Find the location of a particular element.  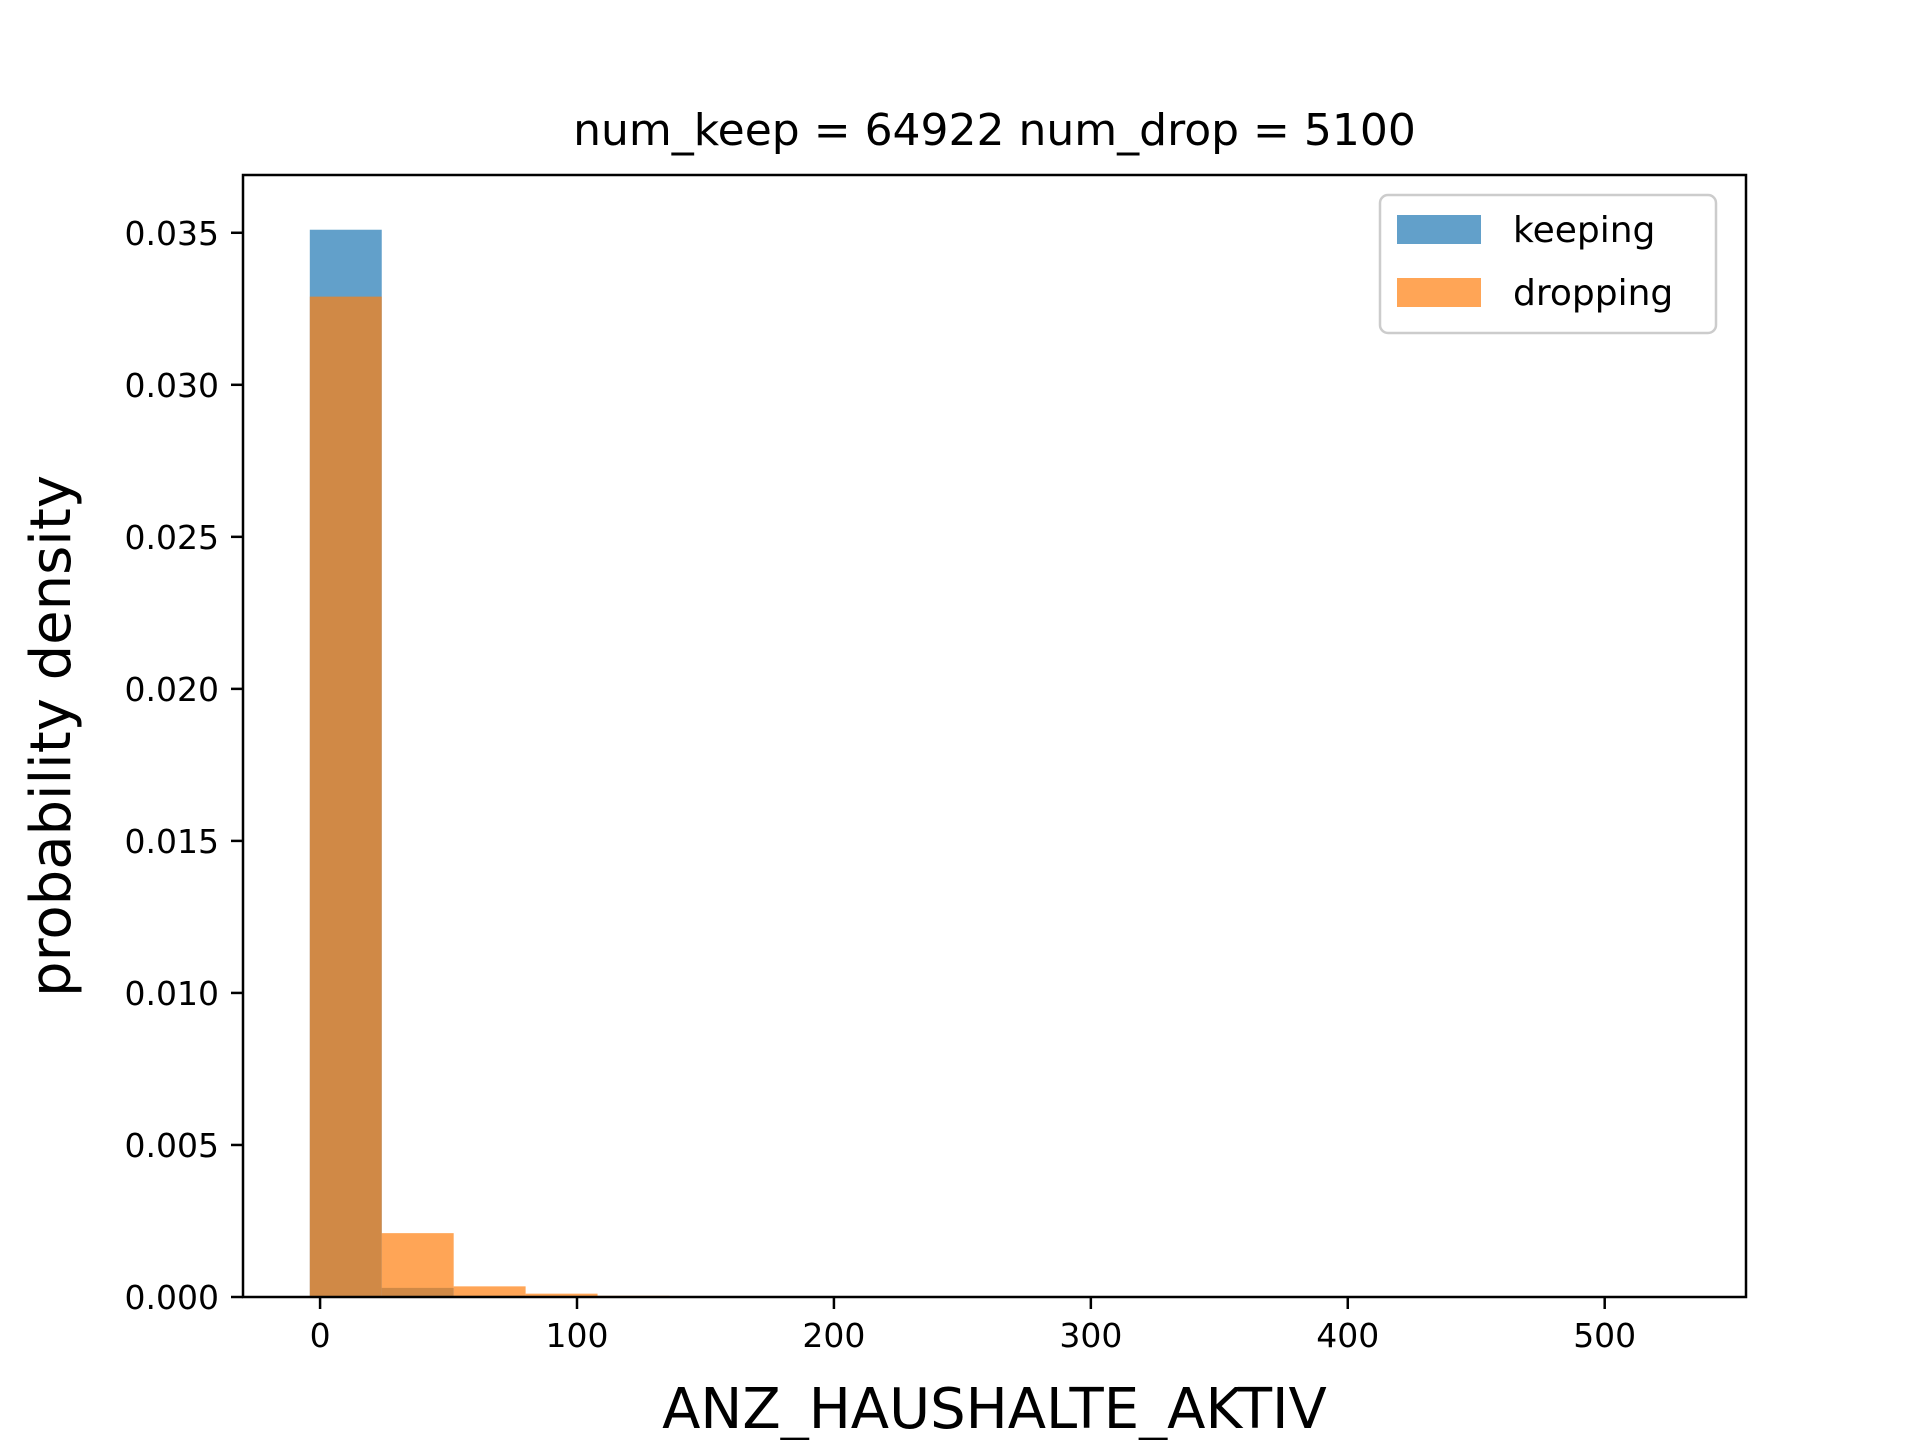

y-tick-label: 0.025 is located at coordinates (172, 537).